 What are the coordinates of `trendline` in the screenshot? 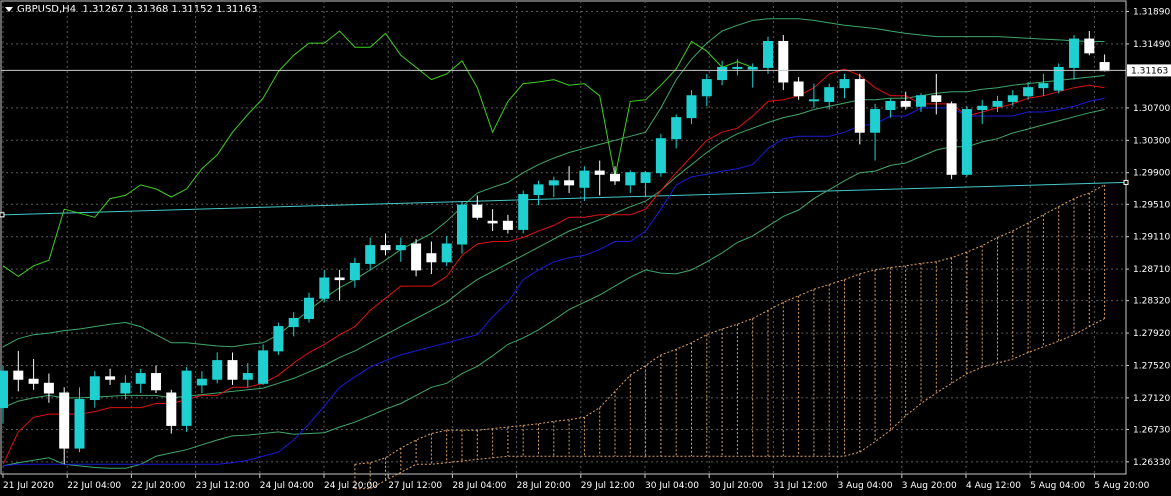 It's located at (564, 198).